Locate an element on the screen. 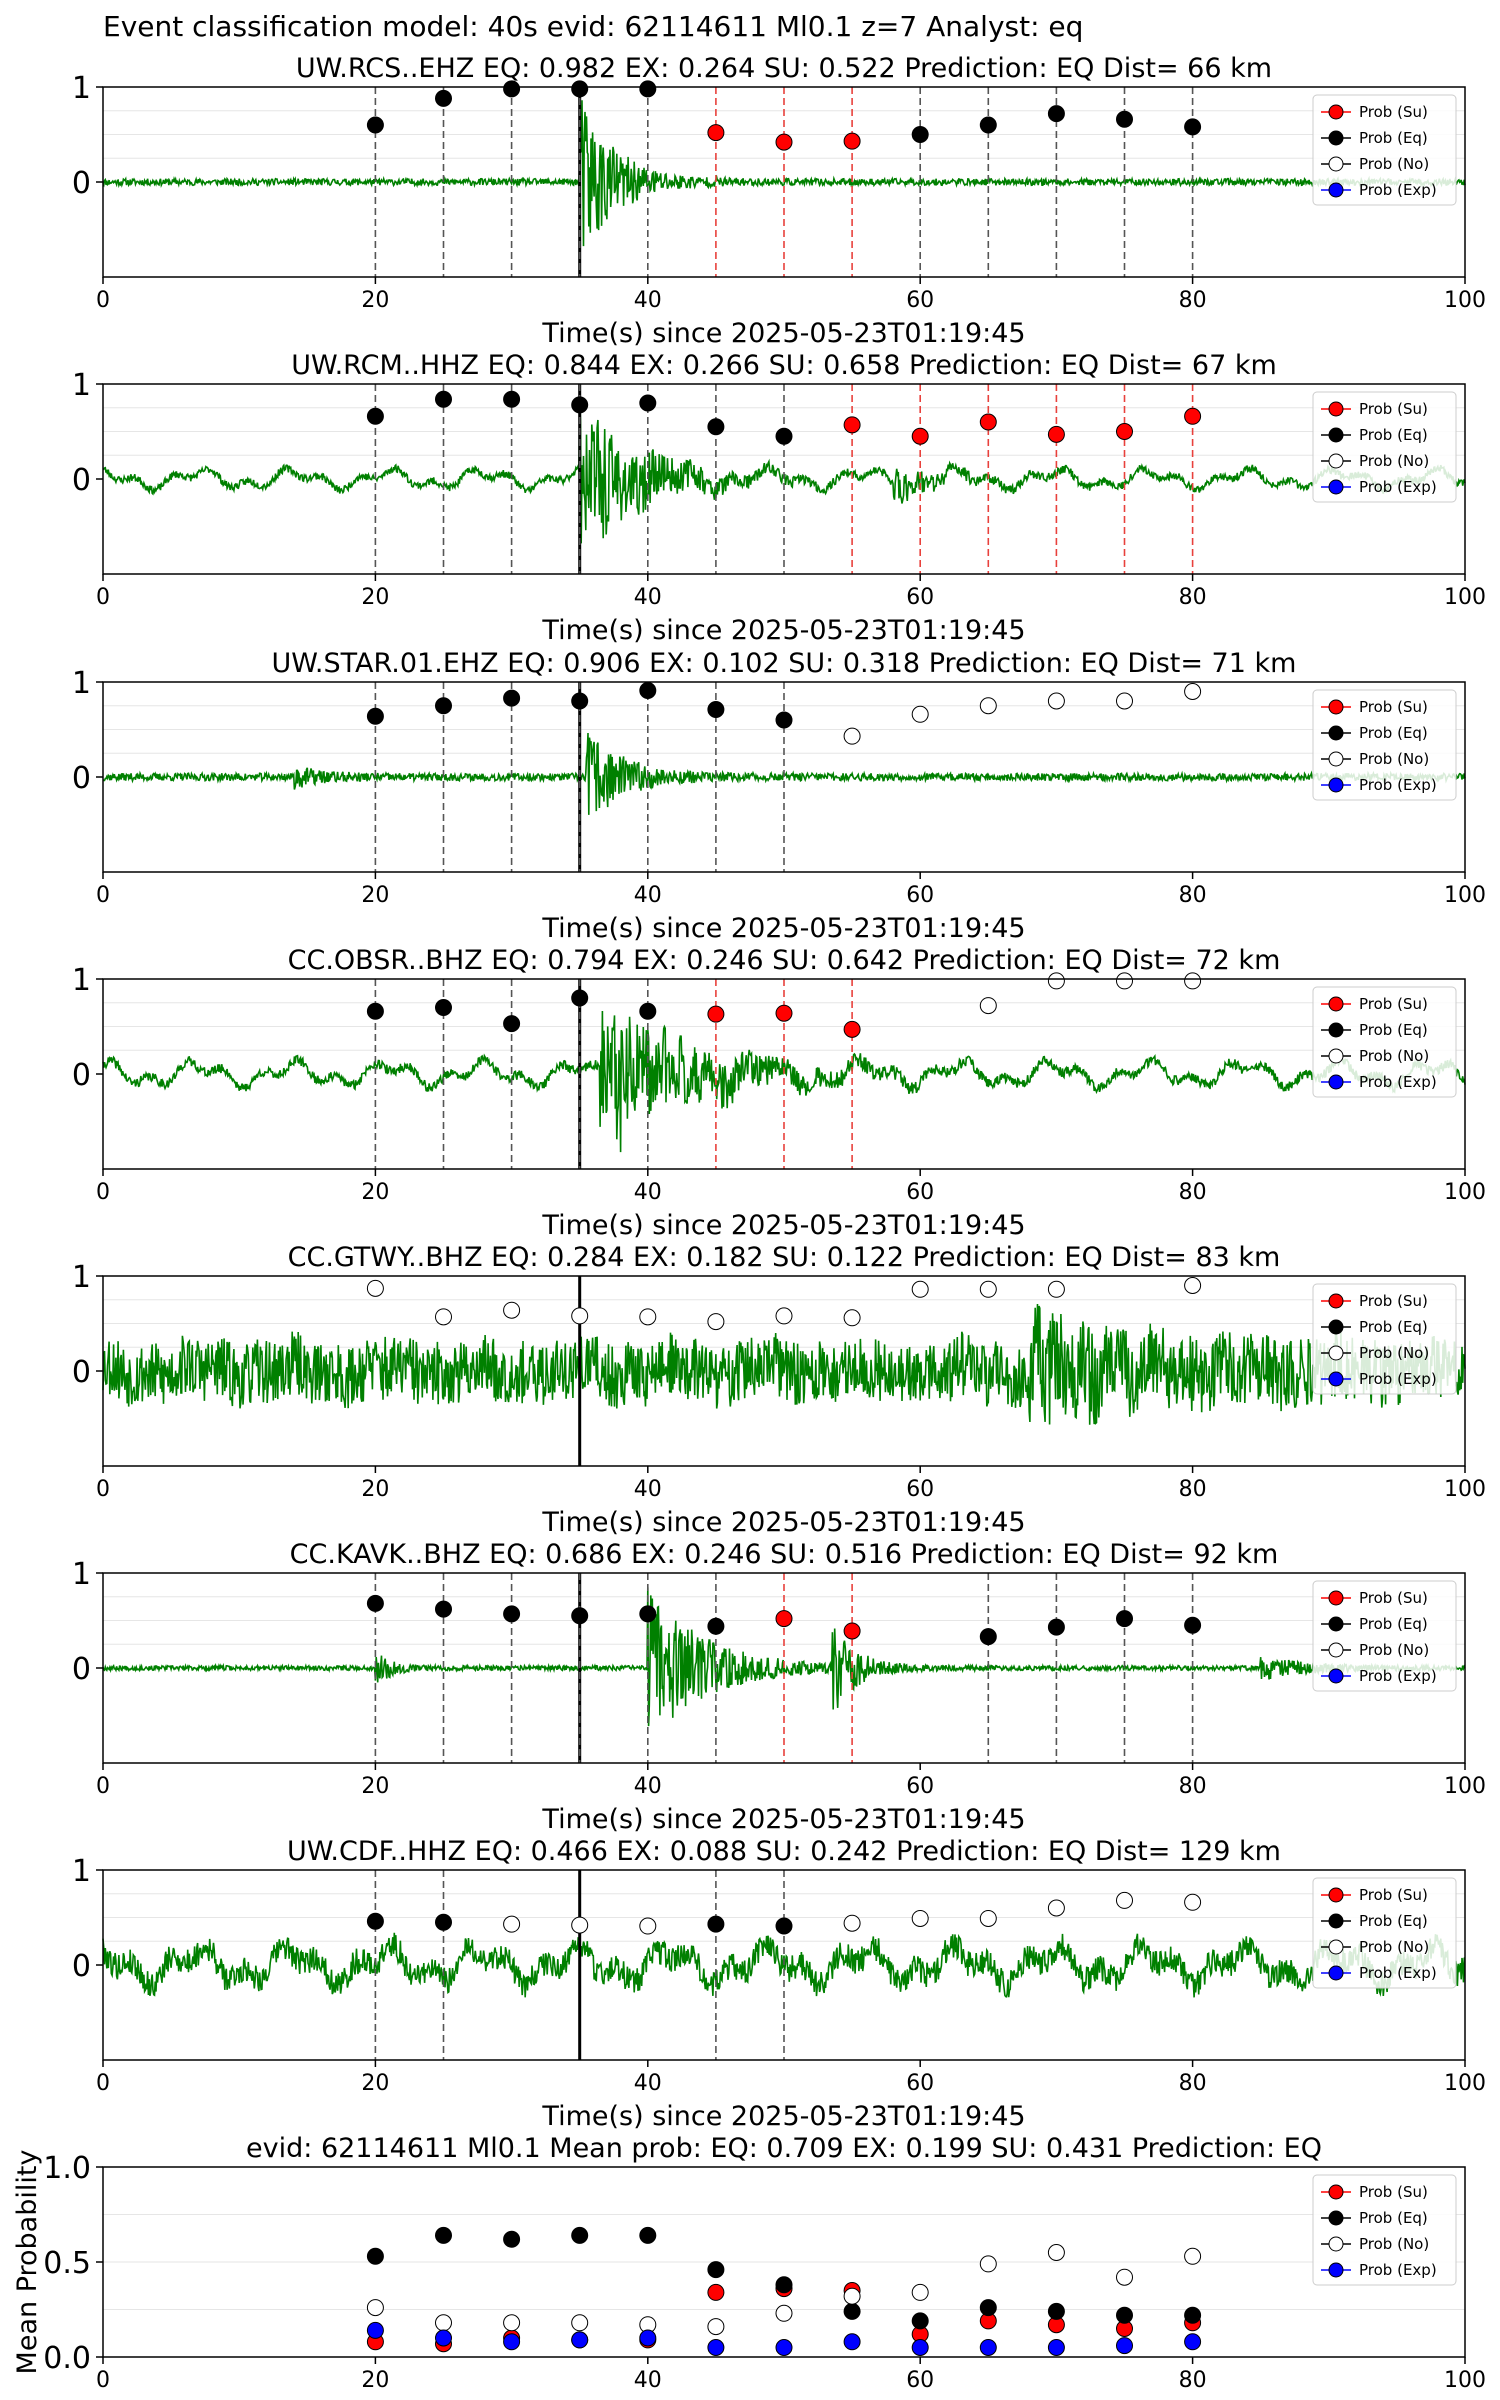 This screenshot has height=2400, width=1500. x-tick-label: 80 is located at coordinates (1193, 1786).